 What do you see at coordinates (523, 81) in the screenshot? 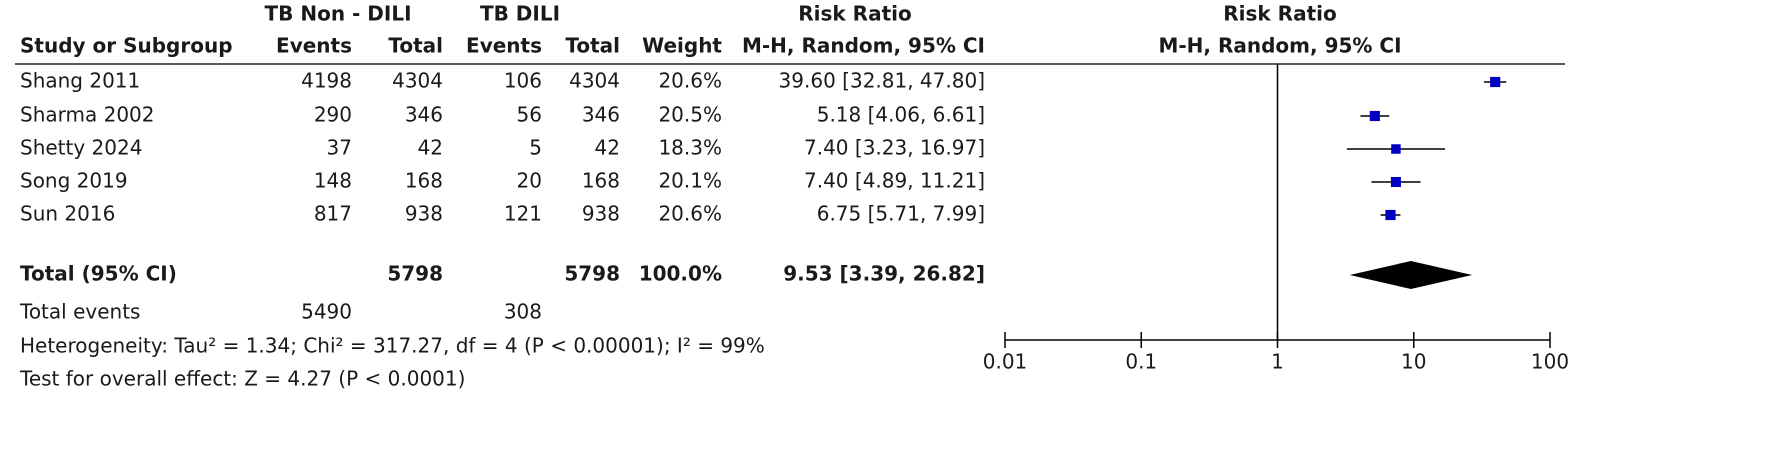
I see `cell: 106` at bounding box center [523, 81].